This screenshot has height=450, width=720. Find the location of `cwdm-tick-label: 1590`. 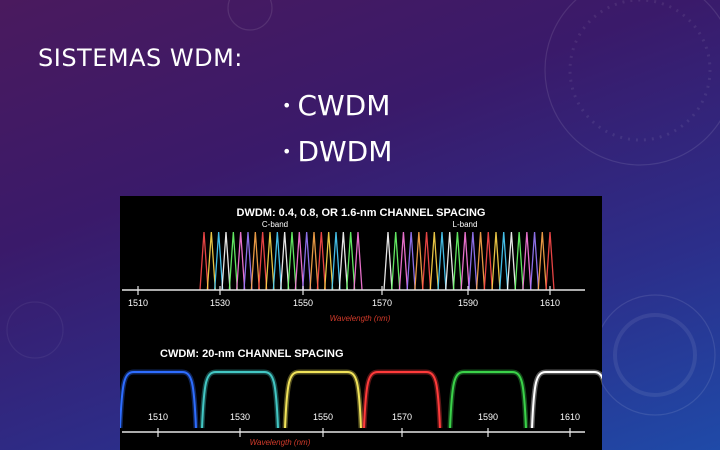

cwdm-tick-label: 1590 is located at coordinates (488, 417).